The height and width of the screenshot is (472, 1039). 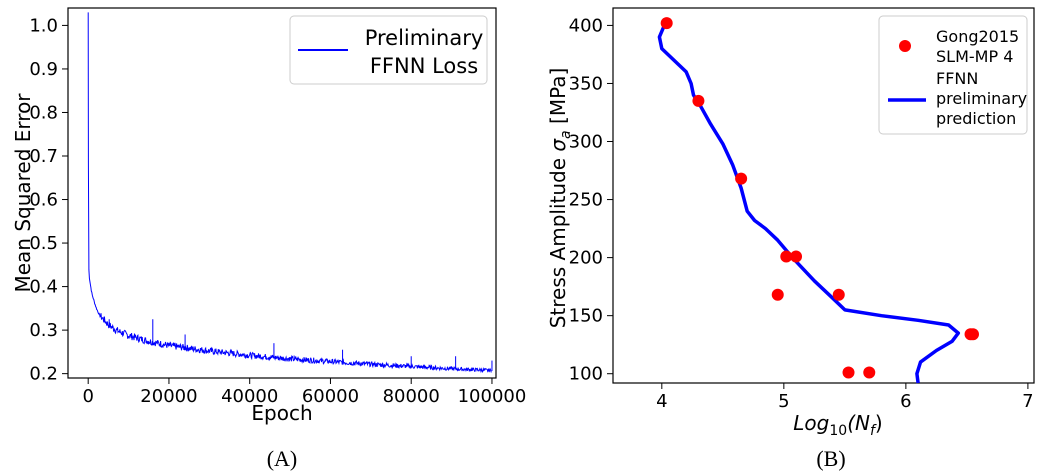 What do you see at coordinates (586, 258) in the screenshot?
I see `panel-b-ytick-label: 200` at bounding box center [586, 258].